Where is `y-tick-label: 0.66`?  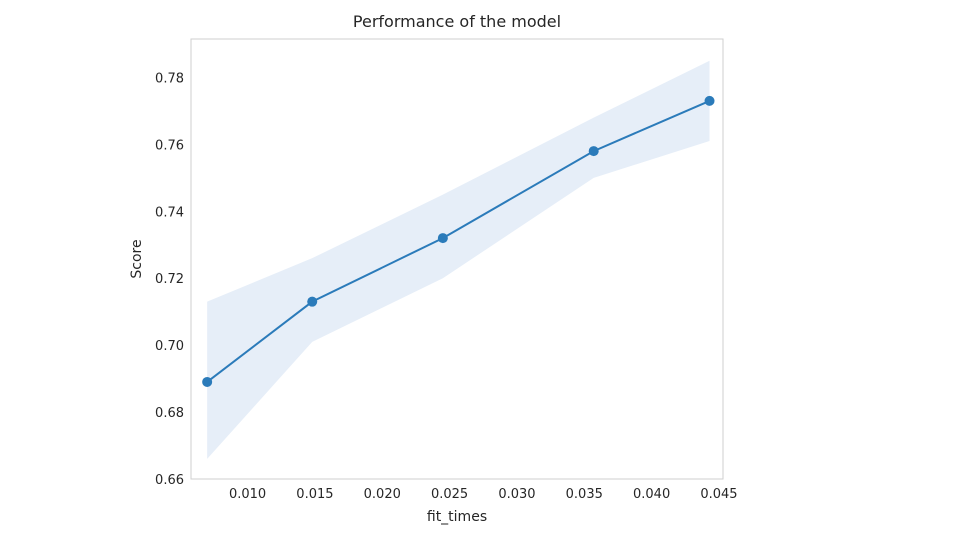
y-tick-label: 0.66 is located at coordinates (169, 480).